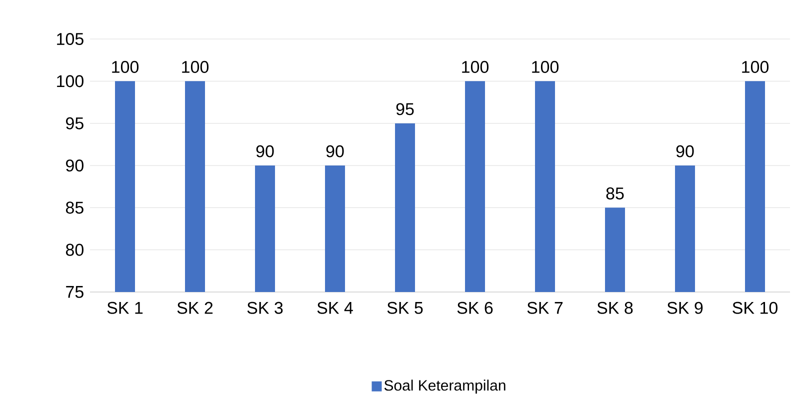 This screenshot has width=809, height=405. What do you see at coordinates (70, 39) in the screenshot?
I see `y-tick-label: 105` at bounding box center [70, 39].